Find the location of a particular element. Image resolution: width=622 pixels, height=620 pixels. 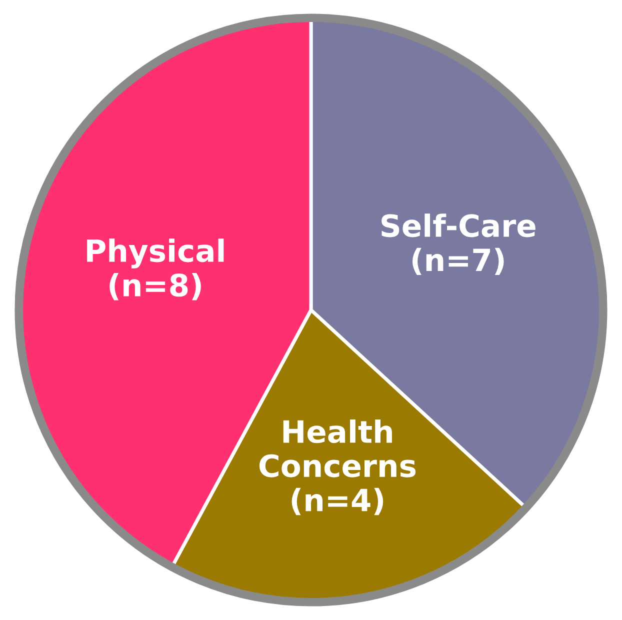

data-label: (n=7) is located at coordinates (458, 262).